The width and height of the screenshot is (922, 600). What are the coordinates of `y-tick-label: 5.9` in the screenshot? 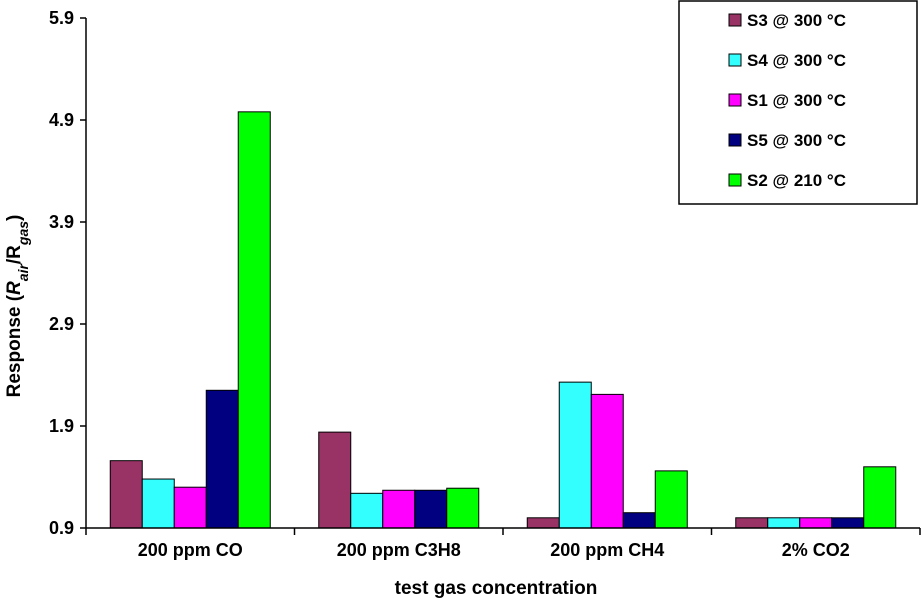 It's located at (61, 18).